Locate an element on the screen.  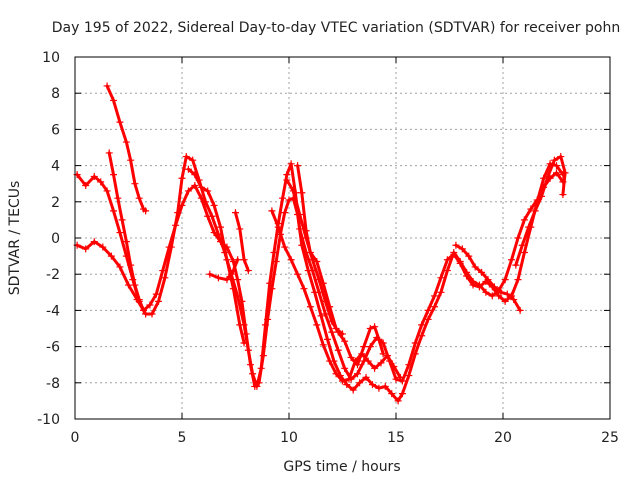
x-tick-label: 0 is located at coordinates (75, 438).